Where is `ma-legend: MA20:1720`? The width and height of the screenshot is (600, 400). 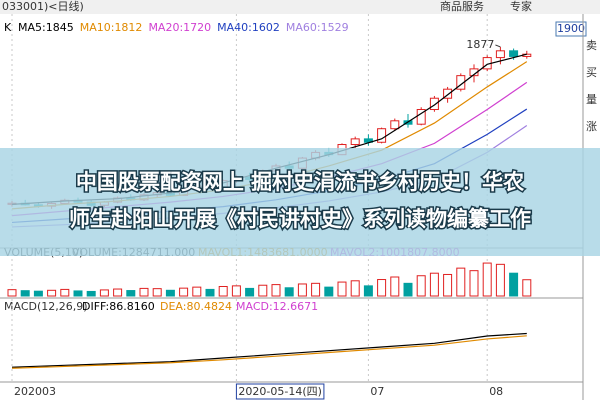
ma-legend: MA20:1720 is located at coordinates (179, 27).